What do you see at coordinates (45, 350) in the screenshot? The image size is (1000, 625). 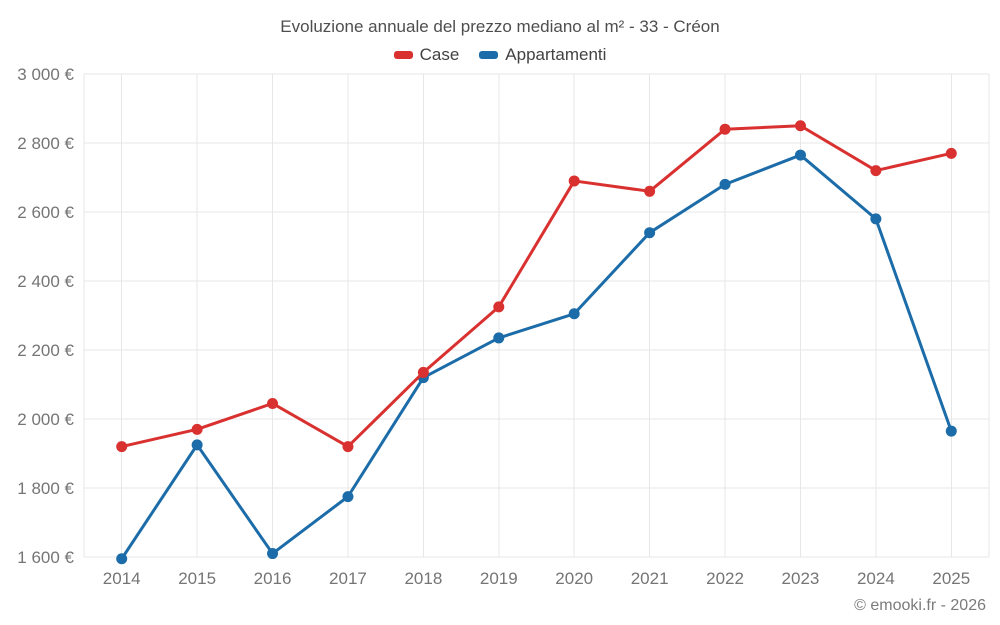 I see `y-axis-tick-label: 2 200 €` at bounding box center [45, 350].